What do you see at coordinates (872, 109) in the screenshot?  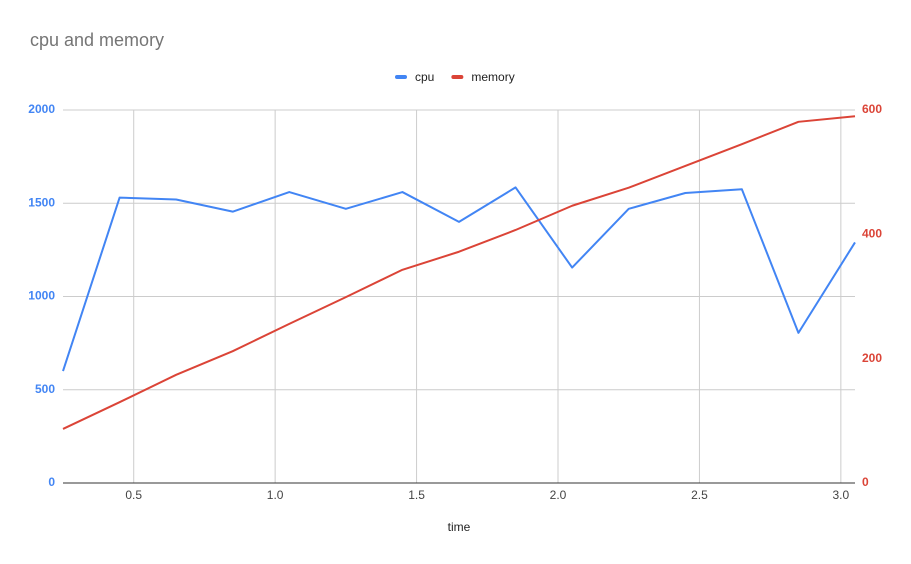 I see `y2-tick-label: 600` at bounding box center [872, 109].